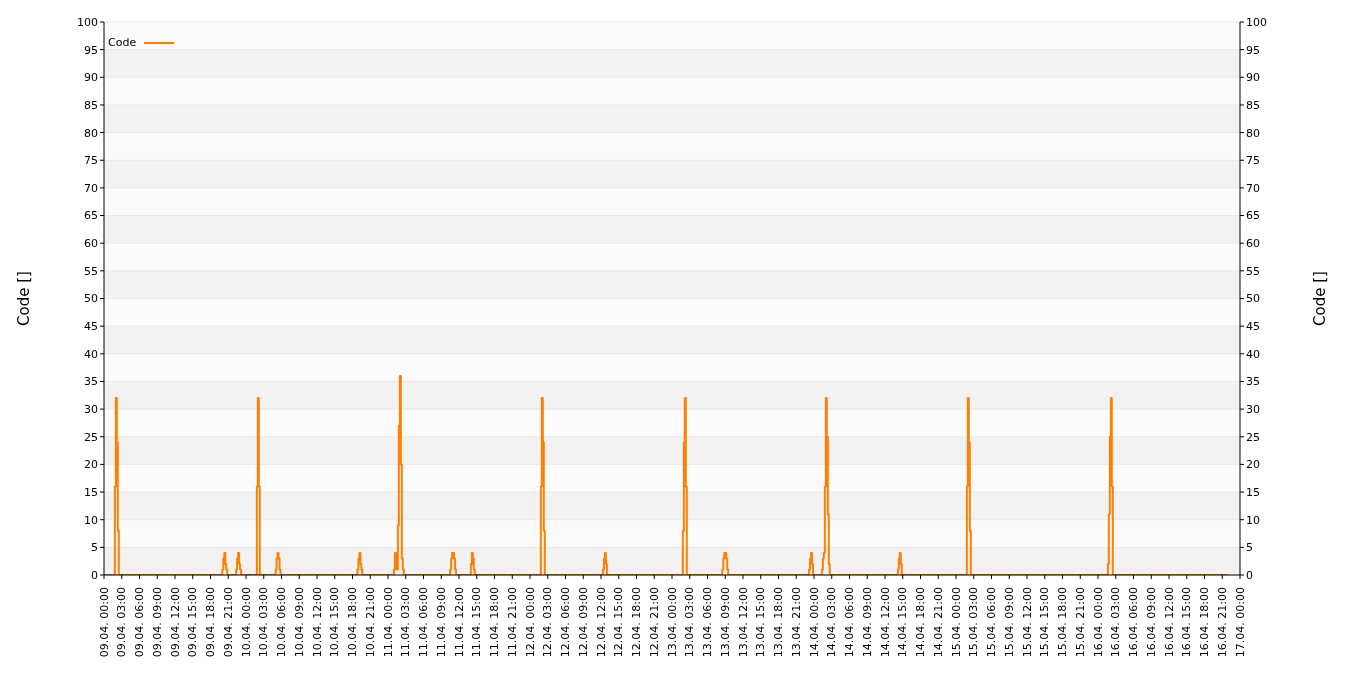 This screenshot has height=700, width=1350. I want to click on y2-tick-label: 5, so click(1249, 548).